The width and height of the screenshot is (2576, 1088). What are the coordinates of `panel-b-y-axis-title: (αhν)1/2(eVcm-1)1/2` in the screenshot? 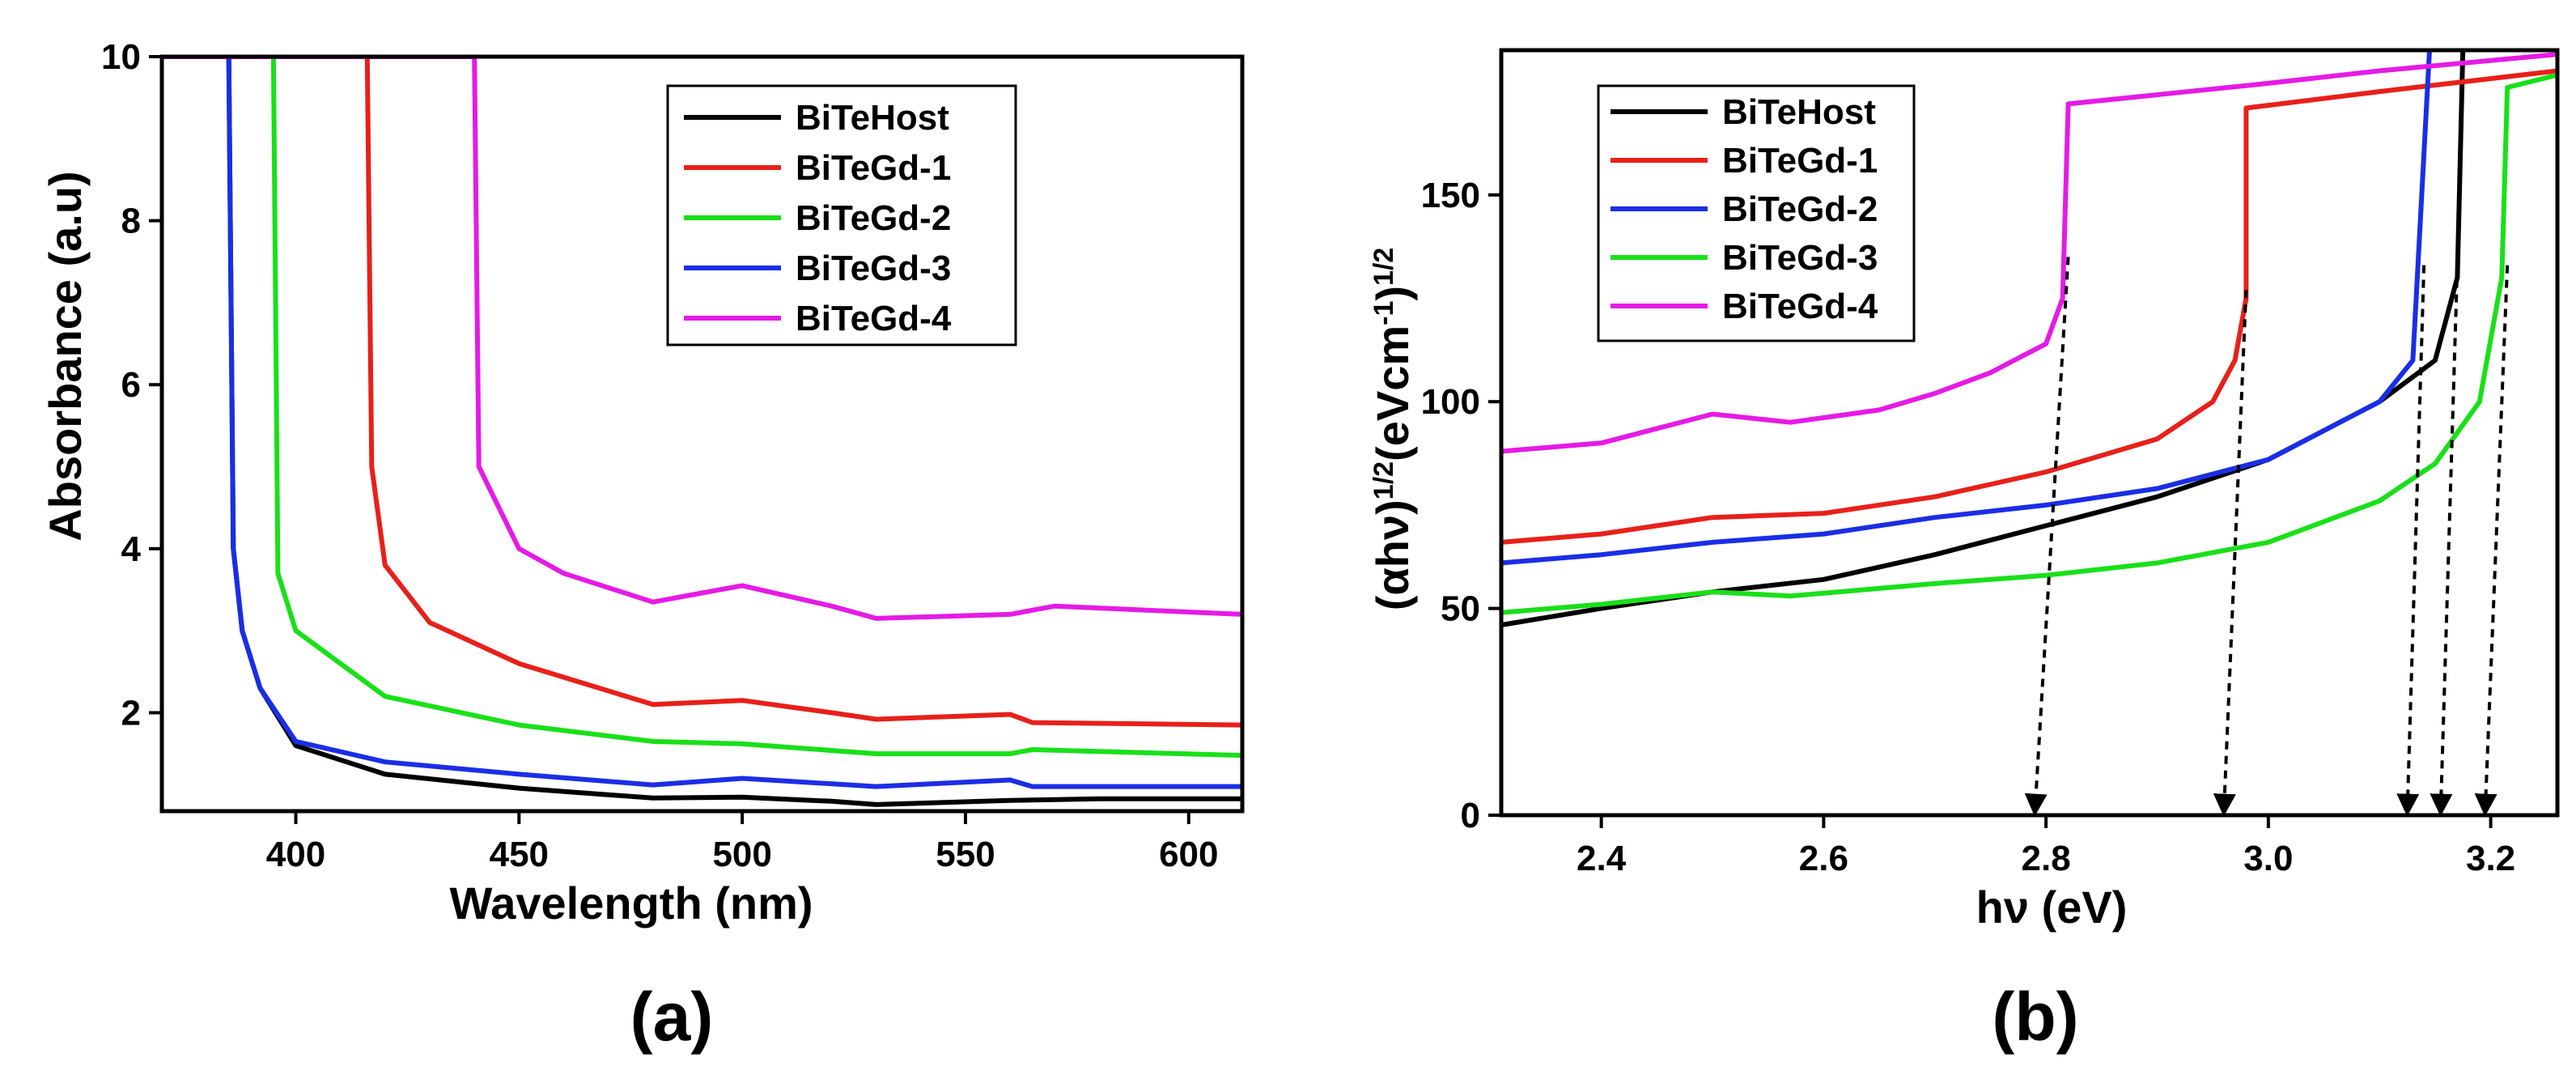 It's located at (1392, 430).